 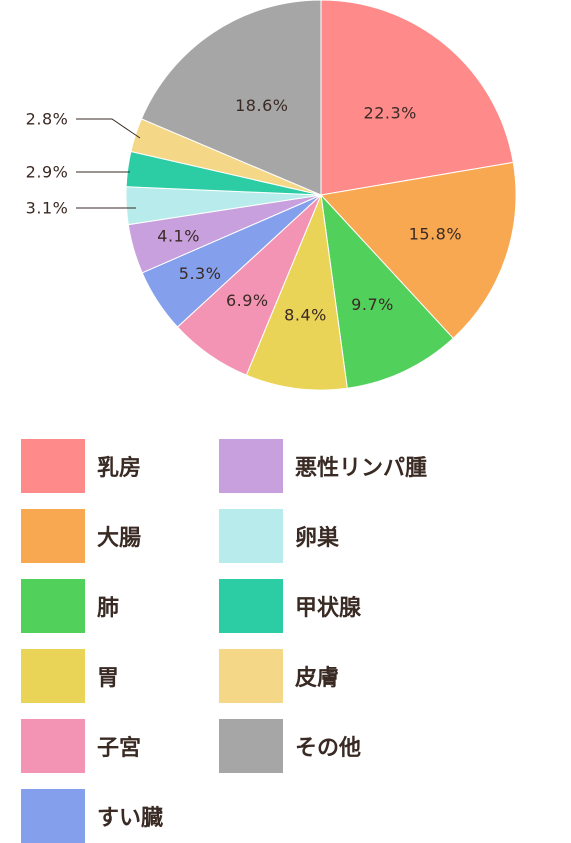 What do you see at coordinates (47, 172) in the screenshot?
I see `slice-value-label: 2.9%` at bounding box center [47, 172].